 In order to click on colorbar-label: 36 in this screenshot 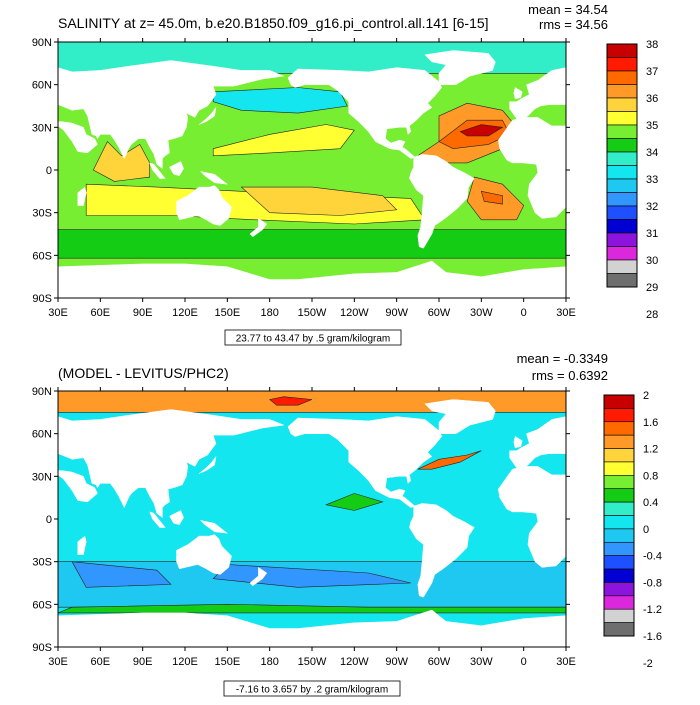, I will do `click(652, 99)`.